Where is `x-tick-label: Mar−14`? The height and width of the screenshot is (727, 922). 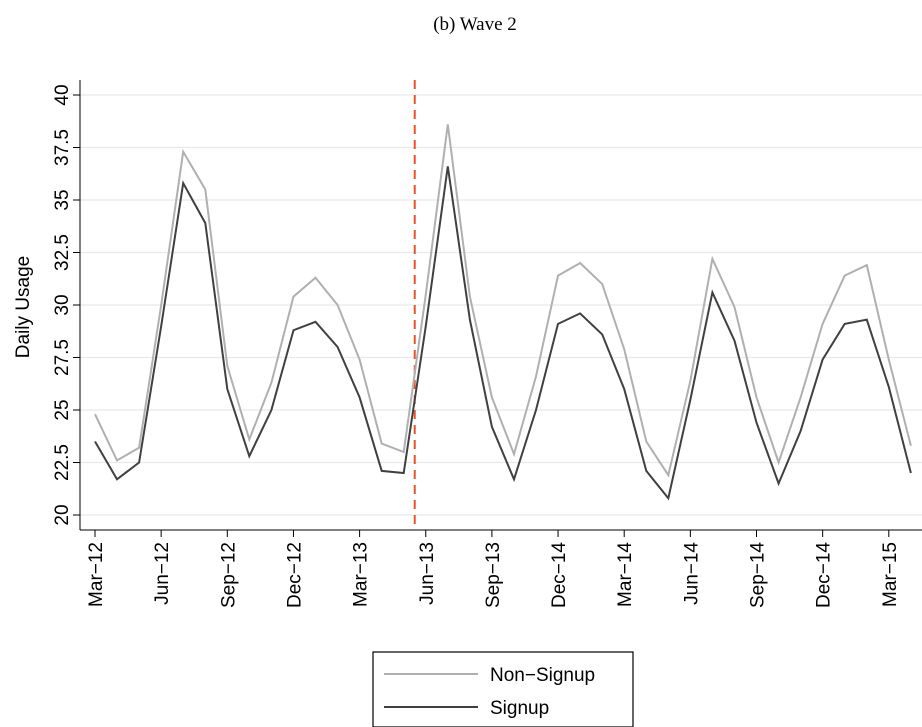
x-tick-label: Mar−14 is located at coordinates (625, 574).